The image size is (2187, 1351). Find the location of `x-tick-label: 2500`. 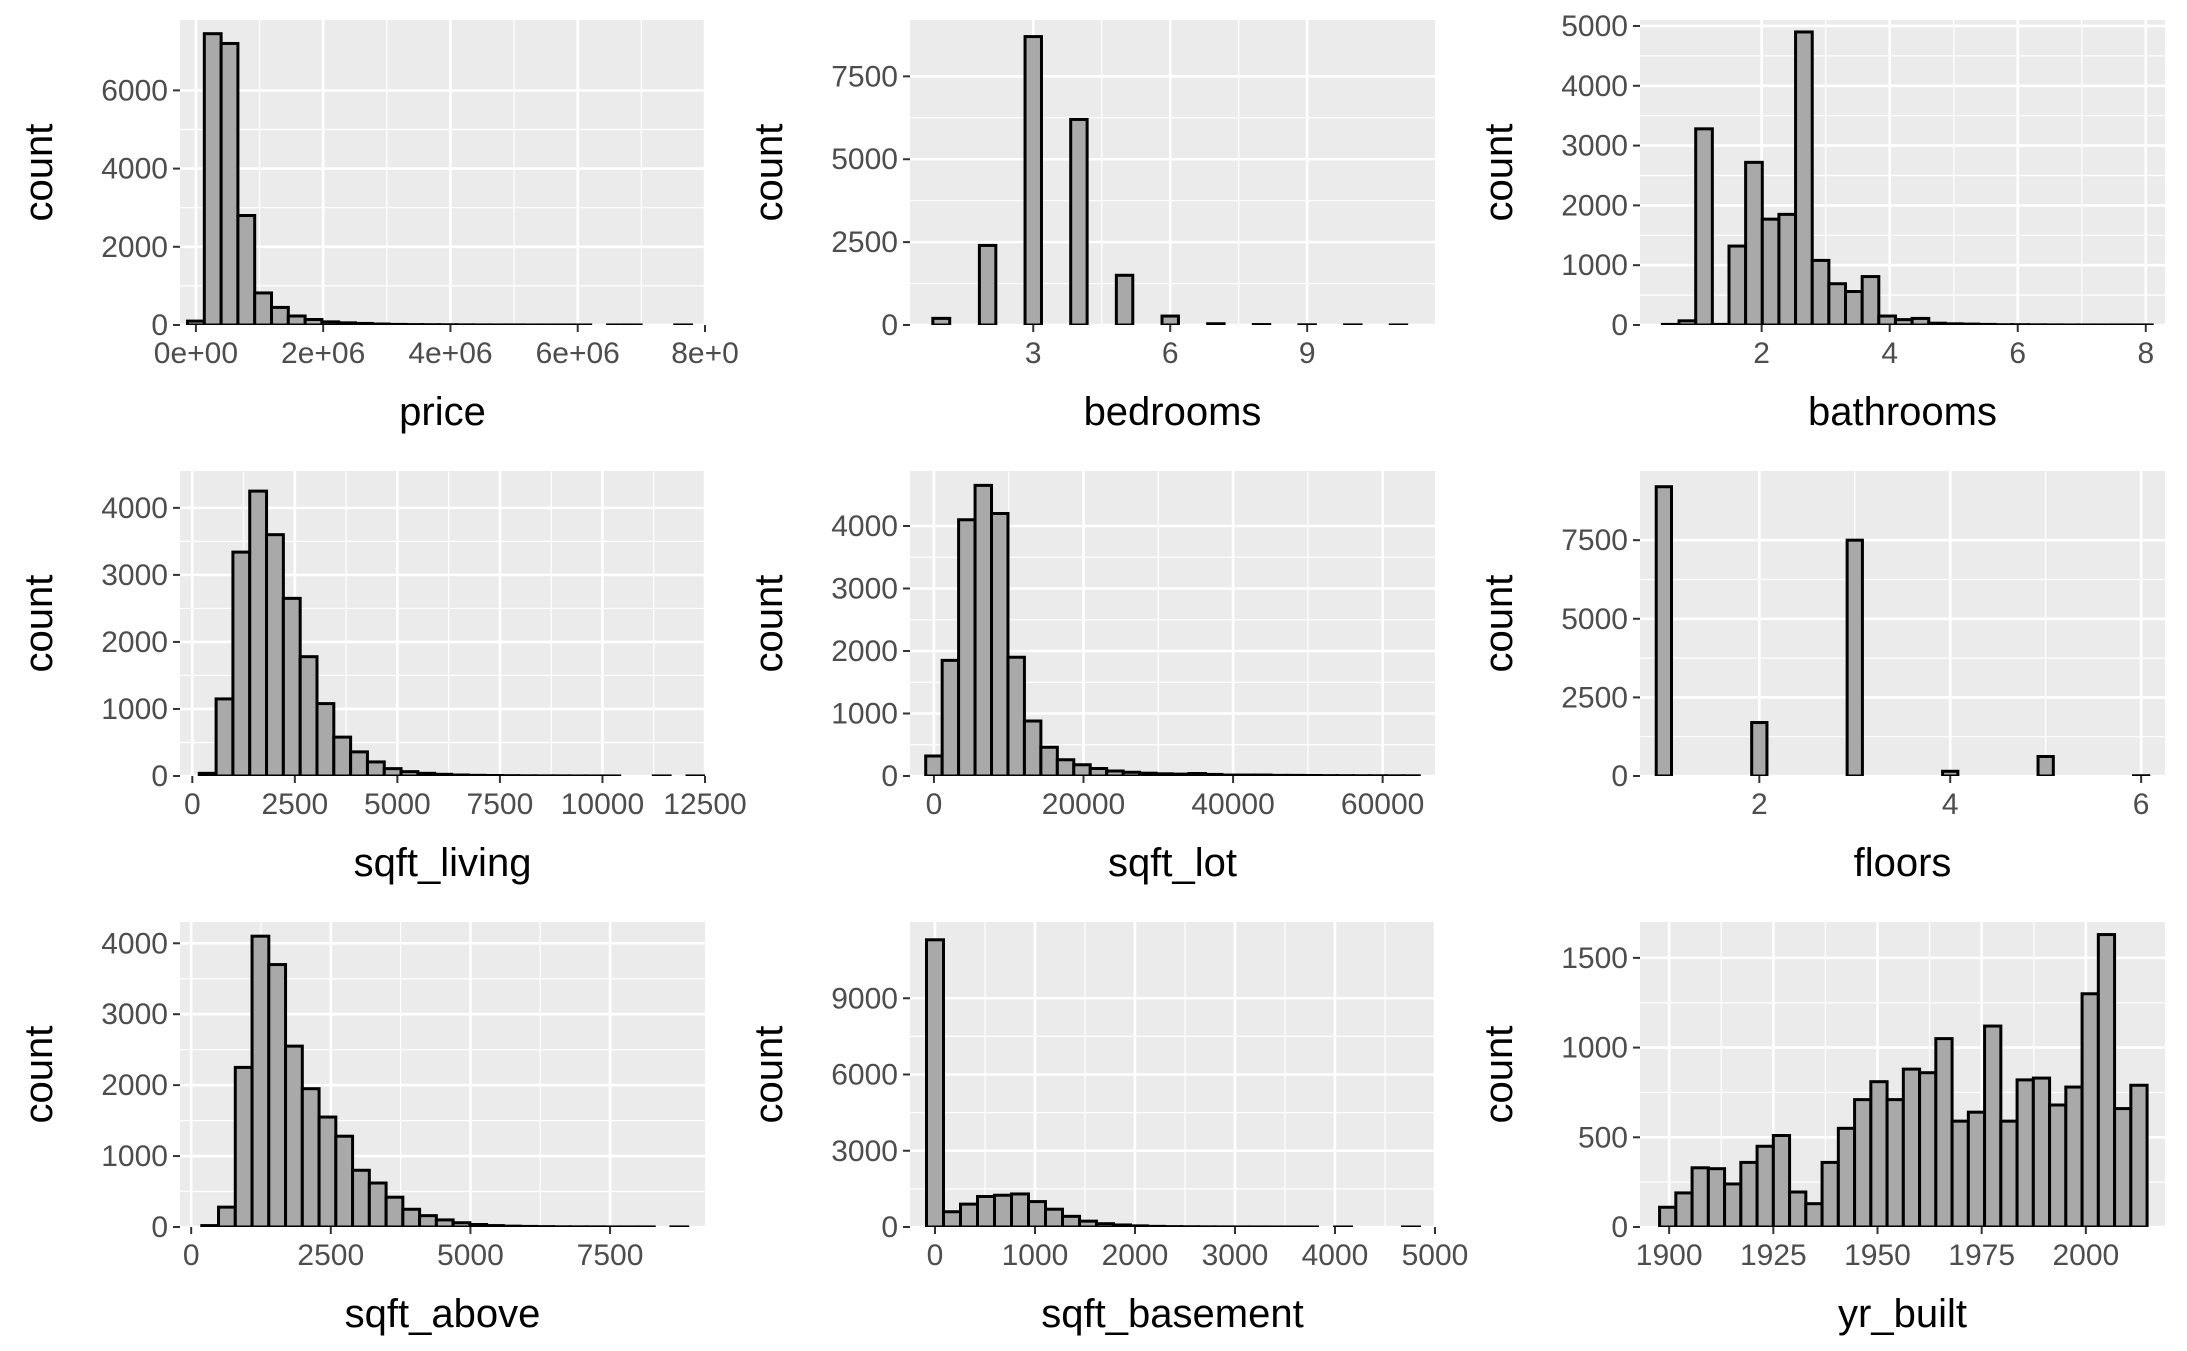

x-tick-label: 2500 is located at coordinates (294, 804).